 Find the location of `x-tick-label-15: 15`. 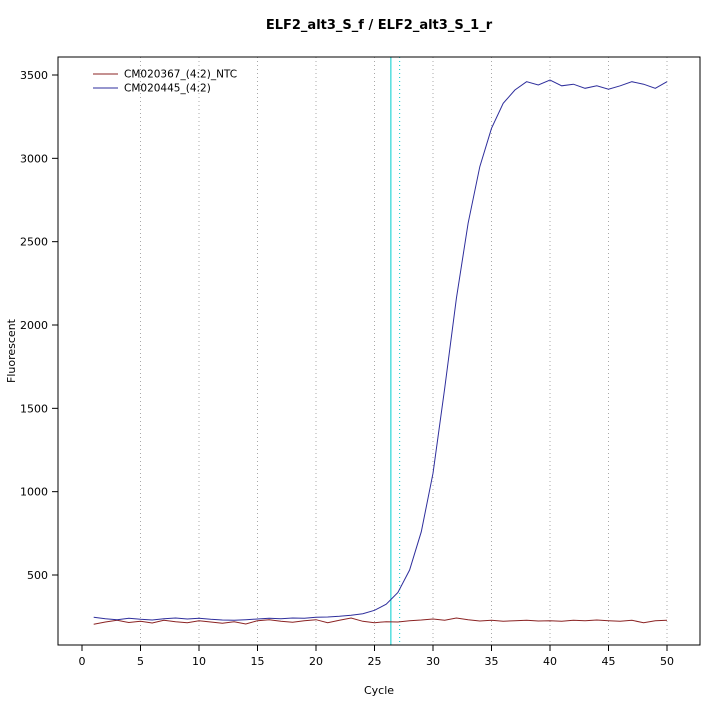

x-tick-label-15: 15 is located at coordinates (258, 661).